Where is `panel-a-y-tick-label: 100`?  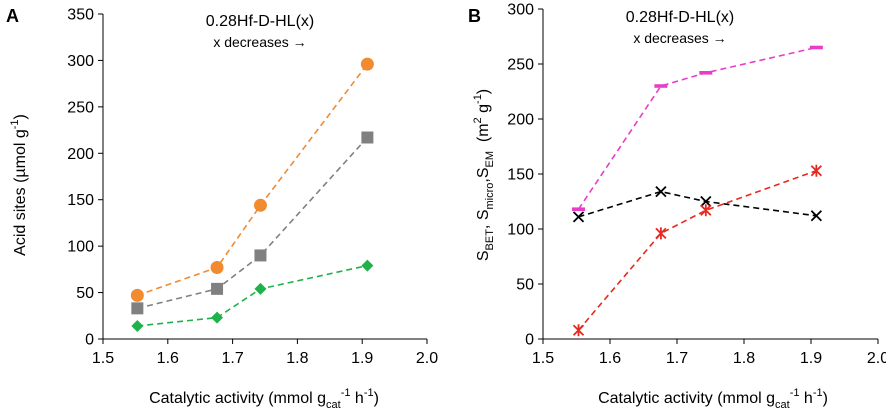
panel-a-y-tick-label: 100 is located at coordinates (80, 247).